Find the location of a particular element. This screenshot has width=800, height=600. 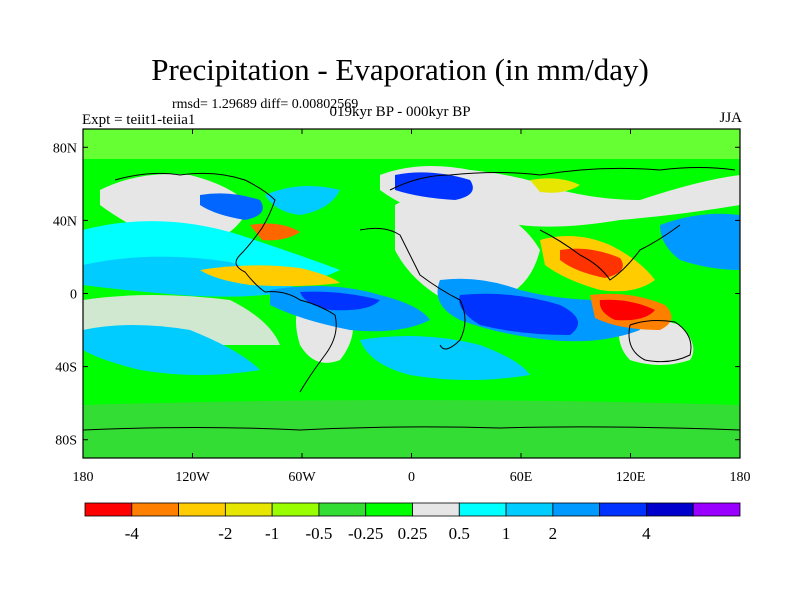

y-axis-tick-labels: 80N 40N 0 40S 80S is located at coordinates (65, 294).